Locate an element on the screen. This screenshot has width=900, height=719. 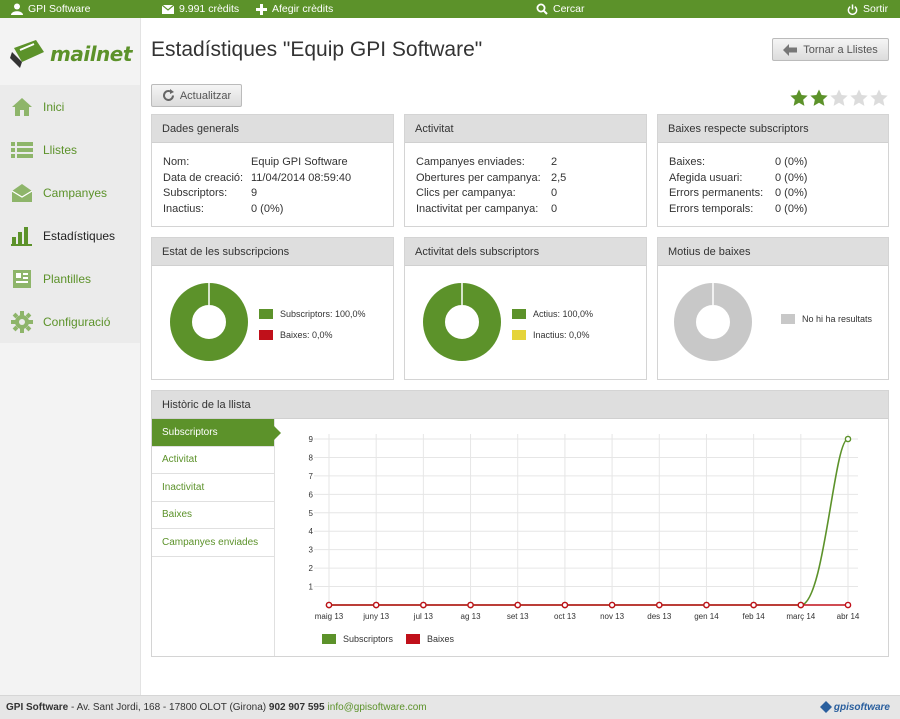
field-label: Baixes: is located at coordinates (687, 162).